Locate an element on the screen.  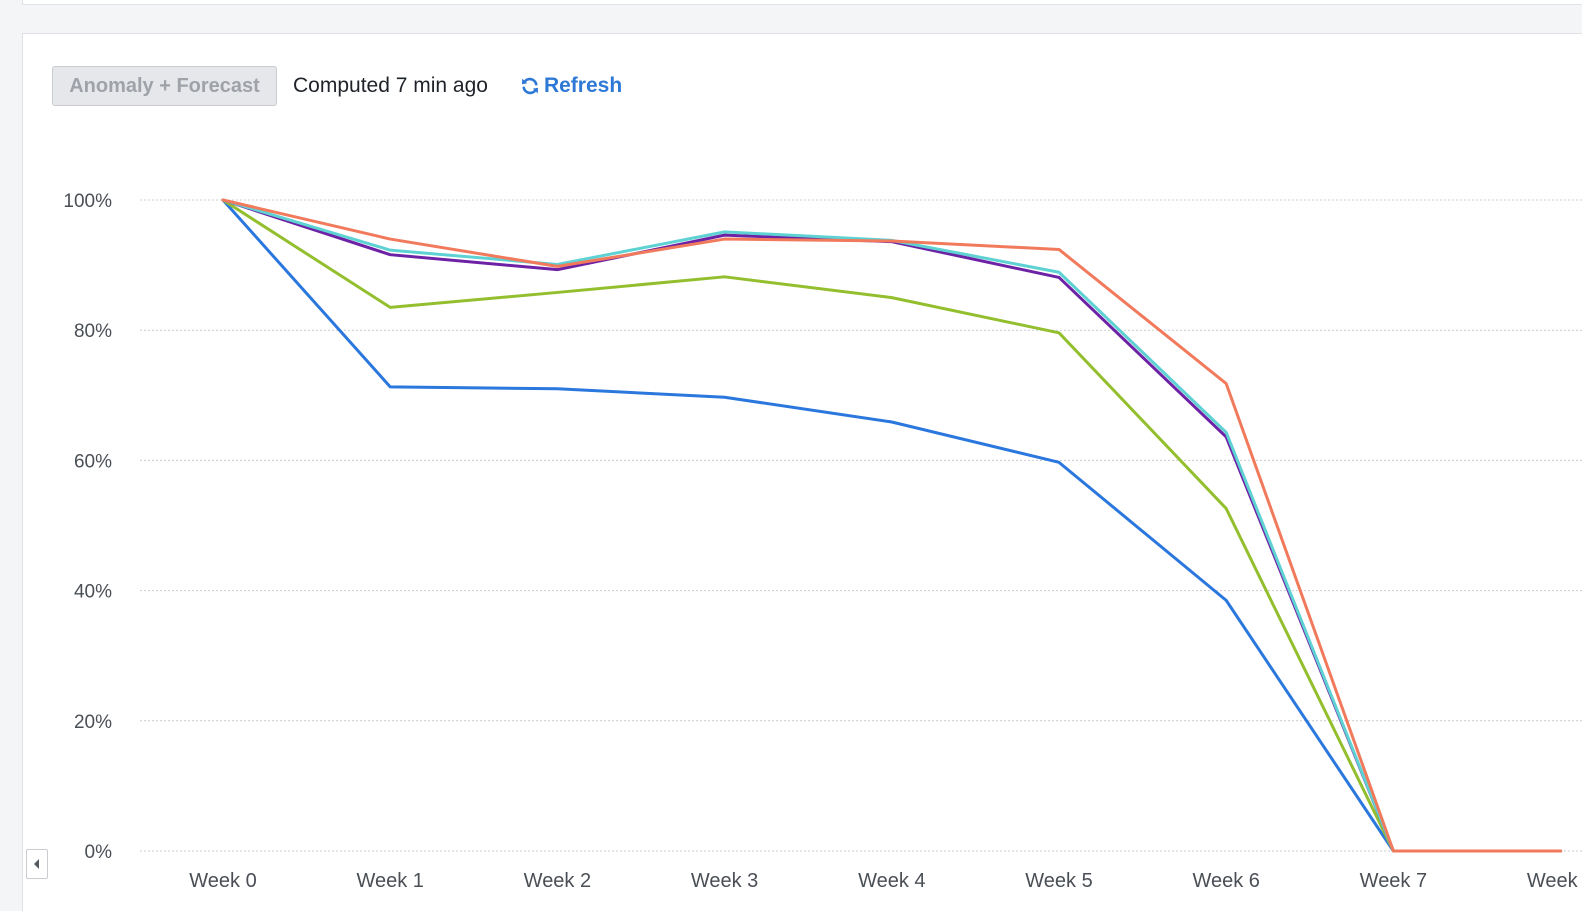
x-tick-label: Week 1 is located at coordinates (389, 881).